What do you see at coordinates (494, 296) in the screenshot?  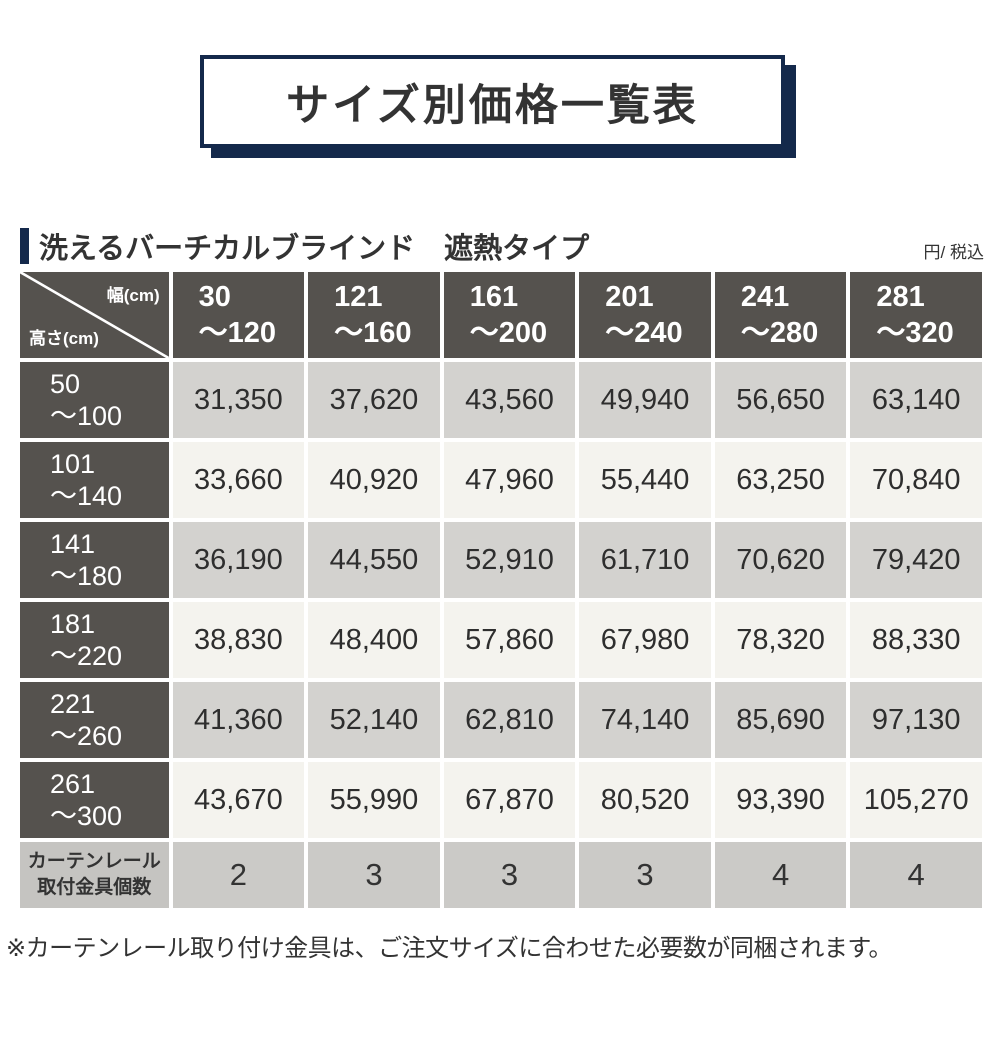 I see `width-range-line1: 161` at bounding box center [494, 296].